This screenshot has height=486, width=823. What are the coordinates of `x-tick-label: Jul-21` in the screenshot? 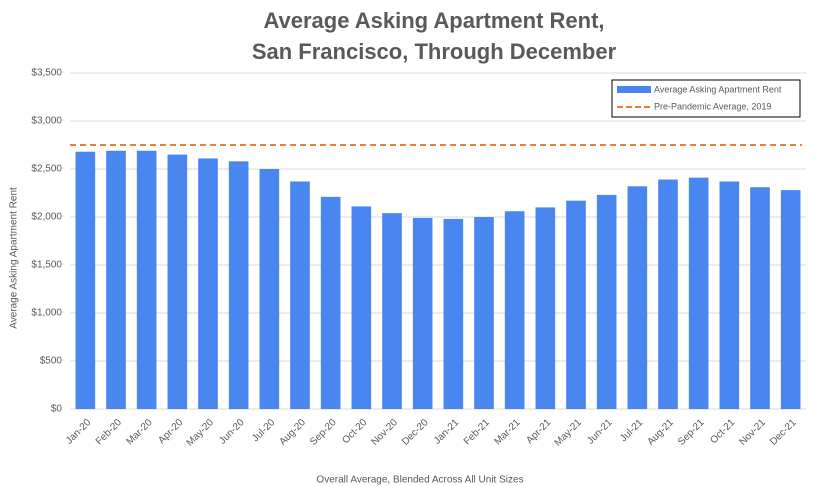 It's located at (631, 430).